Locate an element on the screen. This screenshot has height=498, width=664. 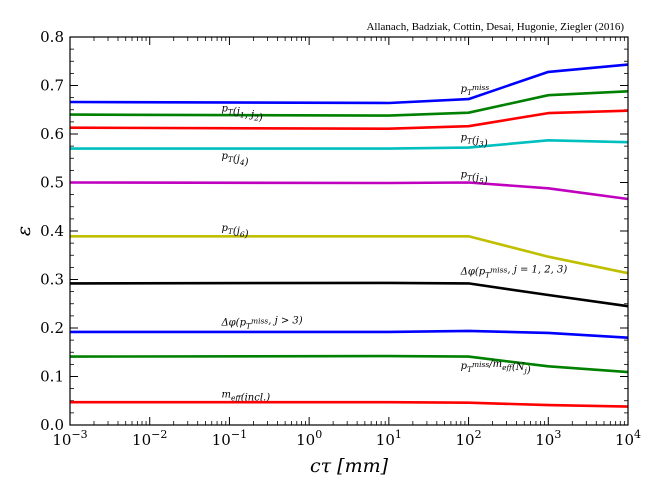
x-tick-label: 10² is located at coordinates (469, 438).